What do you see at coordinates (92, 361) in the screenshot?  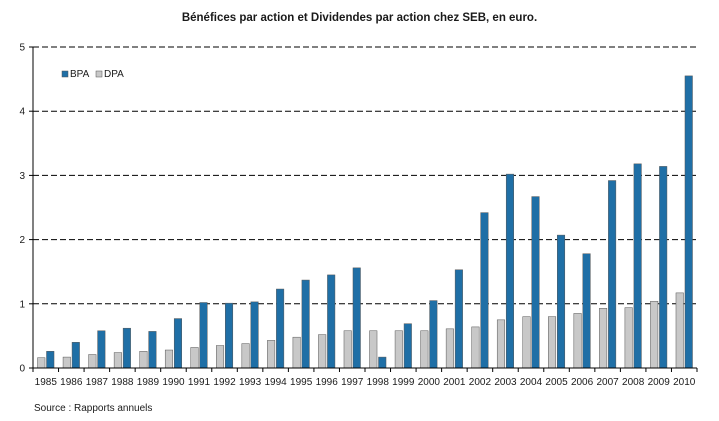 I see `bar-dpa-1987` at bounding box center [92, 361].